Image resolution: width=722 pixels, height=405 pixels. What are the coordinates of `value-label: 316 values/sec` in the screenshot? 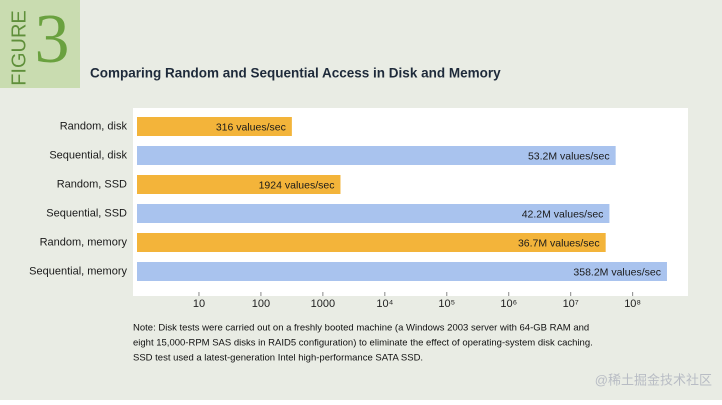 It's located at (251, 127).